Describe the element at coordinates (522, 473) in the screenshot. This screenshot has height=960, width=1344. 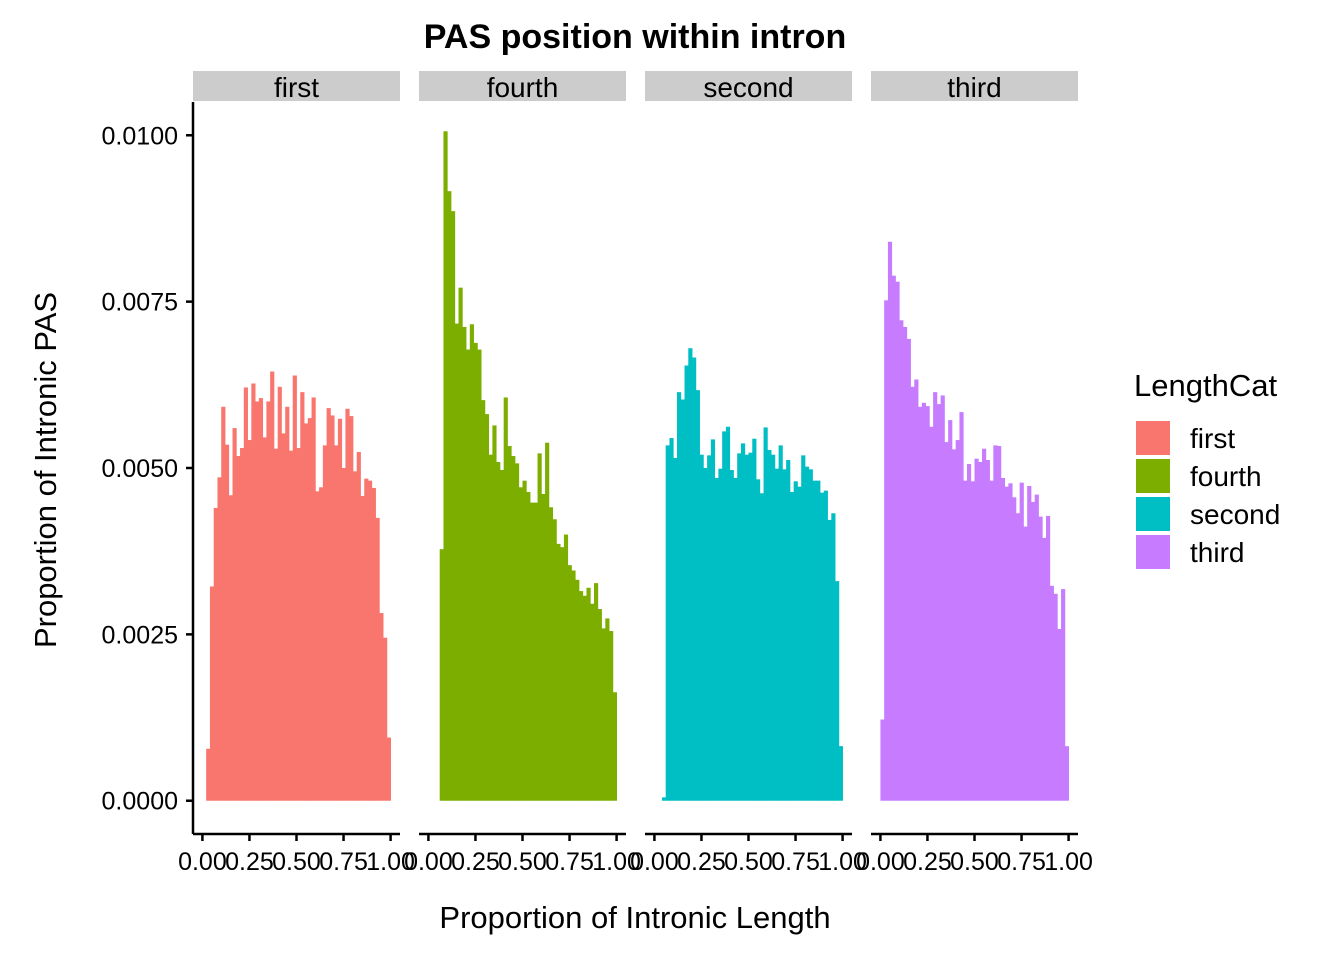
I see `panel-fourth: fourth 0.000.250.500.751.00` at that location.